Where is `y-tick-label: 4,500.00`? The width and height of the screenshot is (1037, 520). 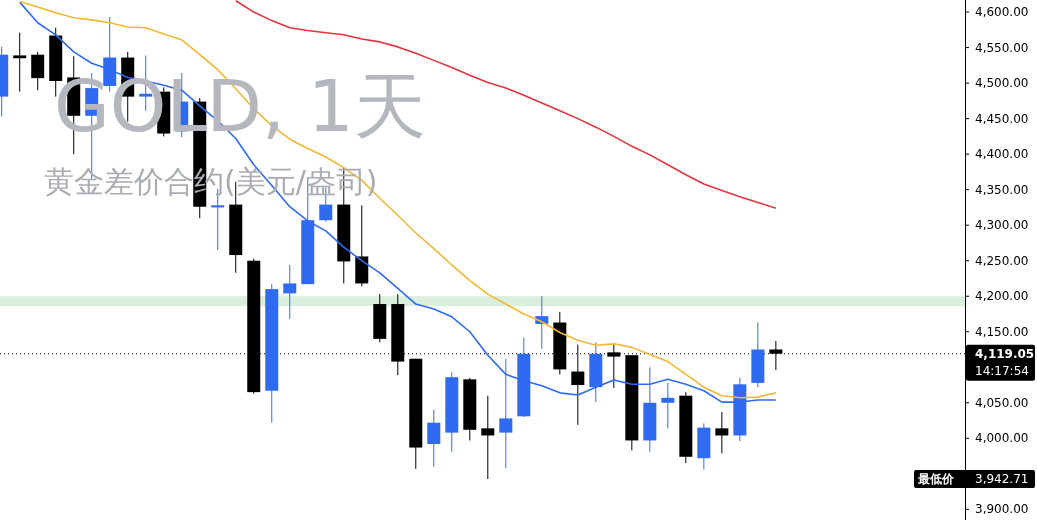
y-tick-label: 4,500.00 is located at coordinates (1002, 83).